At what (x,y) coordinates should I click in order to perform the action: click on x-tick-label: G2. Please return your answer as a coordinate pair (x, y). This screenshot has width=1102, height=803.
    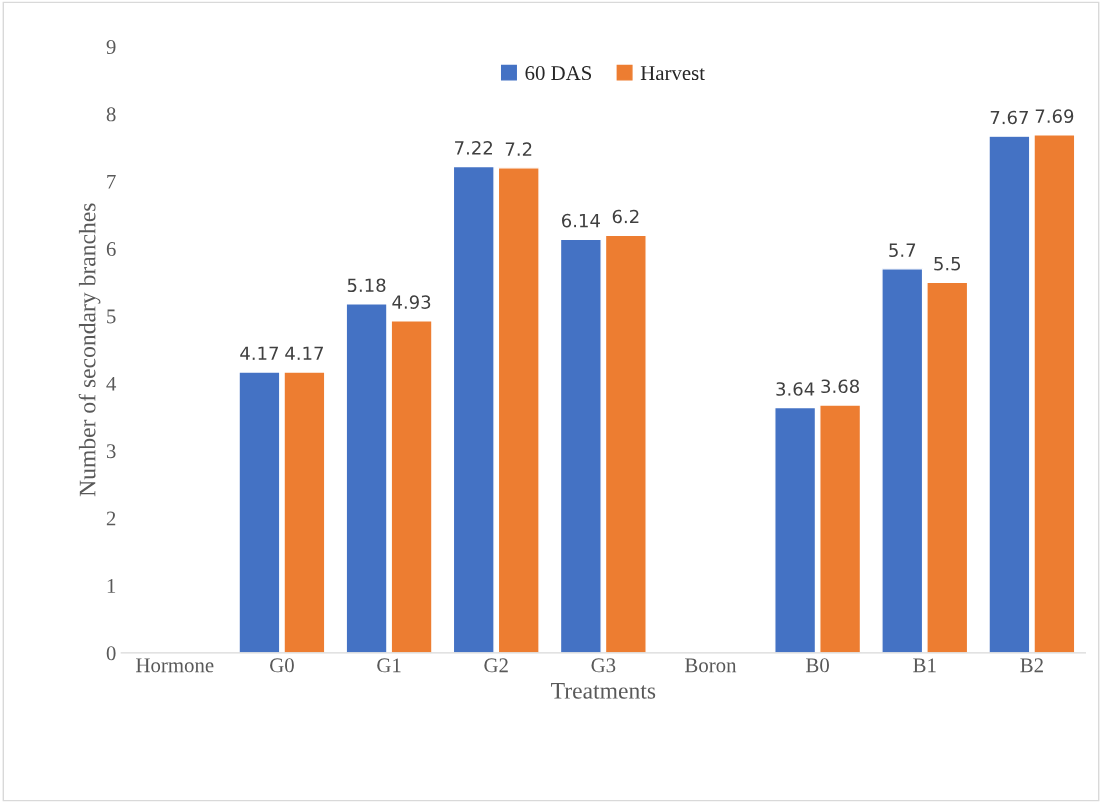
    Looking at the image, I should click on (496, 665).